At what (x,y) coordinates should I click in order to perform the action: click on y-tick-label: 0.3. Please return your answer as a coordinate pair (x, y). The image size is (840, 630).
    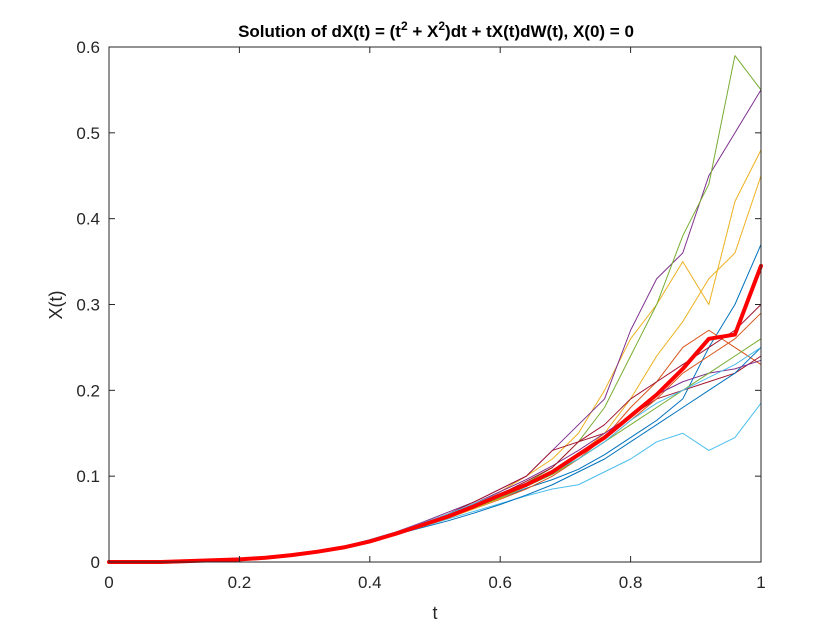
    Looking at the image, I should click on (88, 305).